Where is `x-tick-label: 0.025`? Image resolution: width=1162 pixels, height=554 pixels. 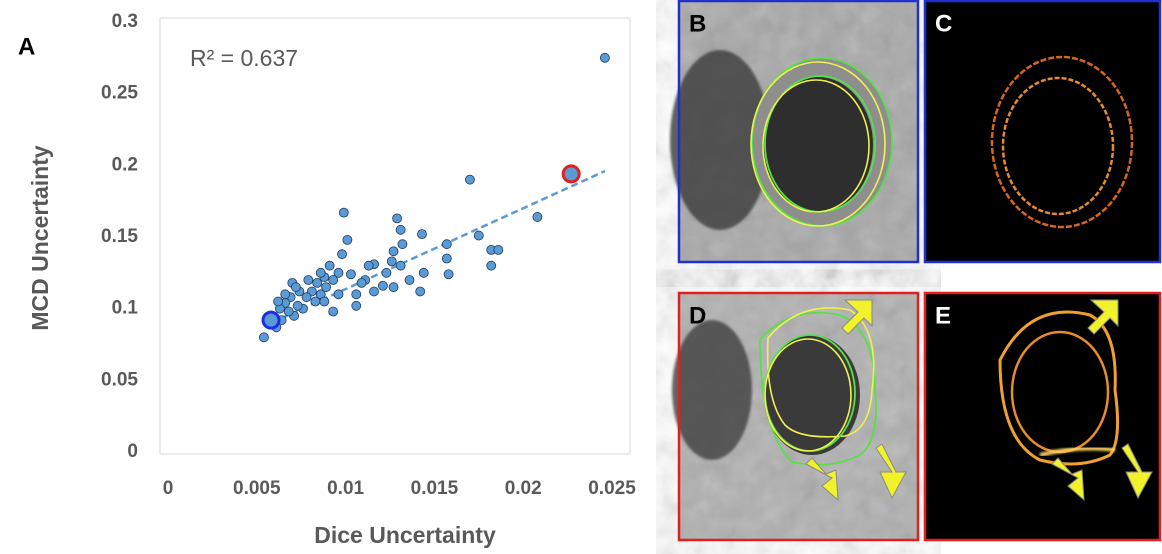
x-tick-label: 0.025 is located at coordinates (612, 488).